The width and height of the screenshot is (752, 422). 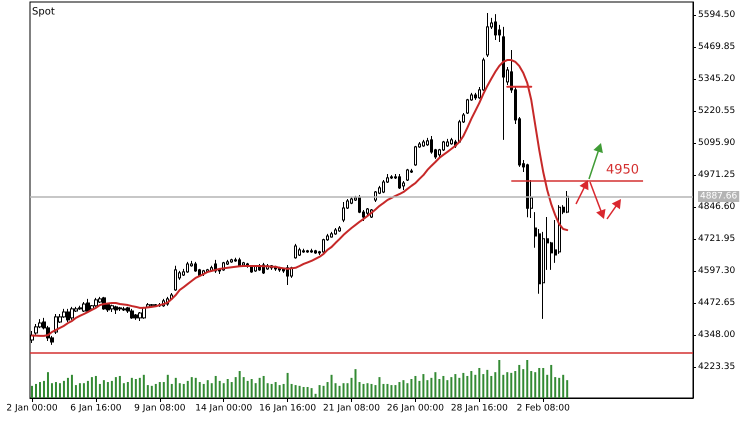 I want to click on x-tick-label: 28 Jan 16:00, so click(x=479, y=409).